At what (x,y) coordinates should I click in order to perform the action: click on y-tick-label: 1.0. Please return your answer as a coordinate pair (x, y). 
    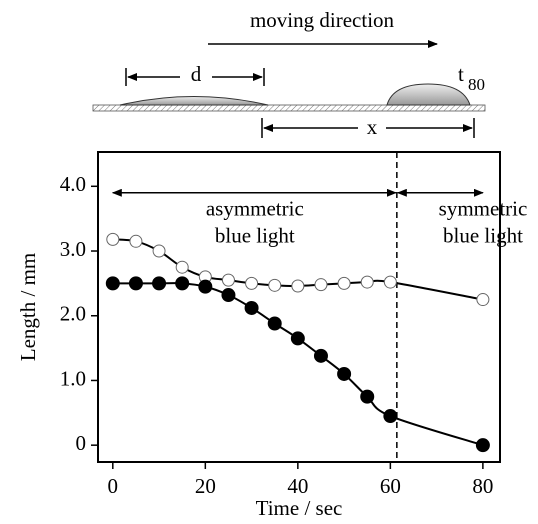
    Looking at the image, I should click on (73, 378).